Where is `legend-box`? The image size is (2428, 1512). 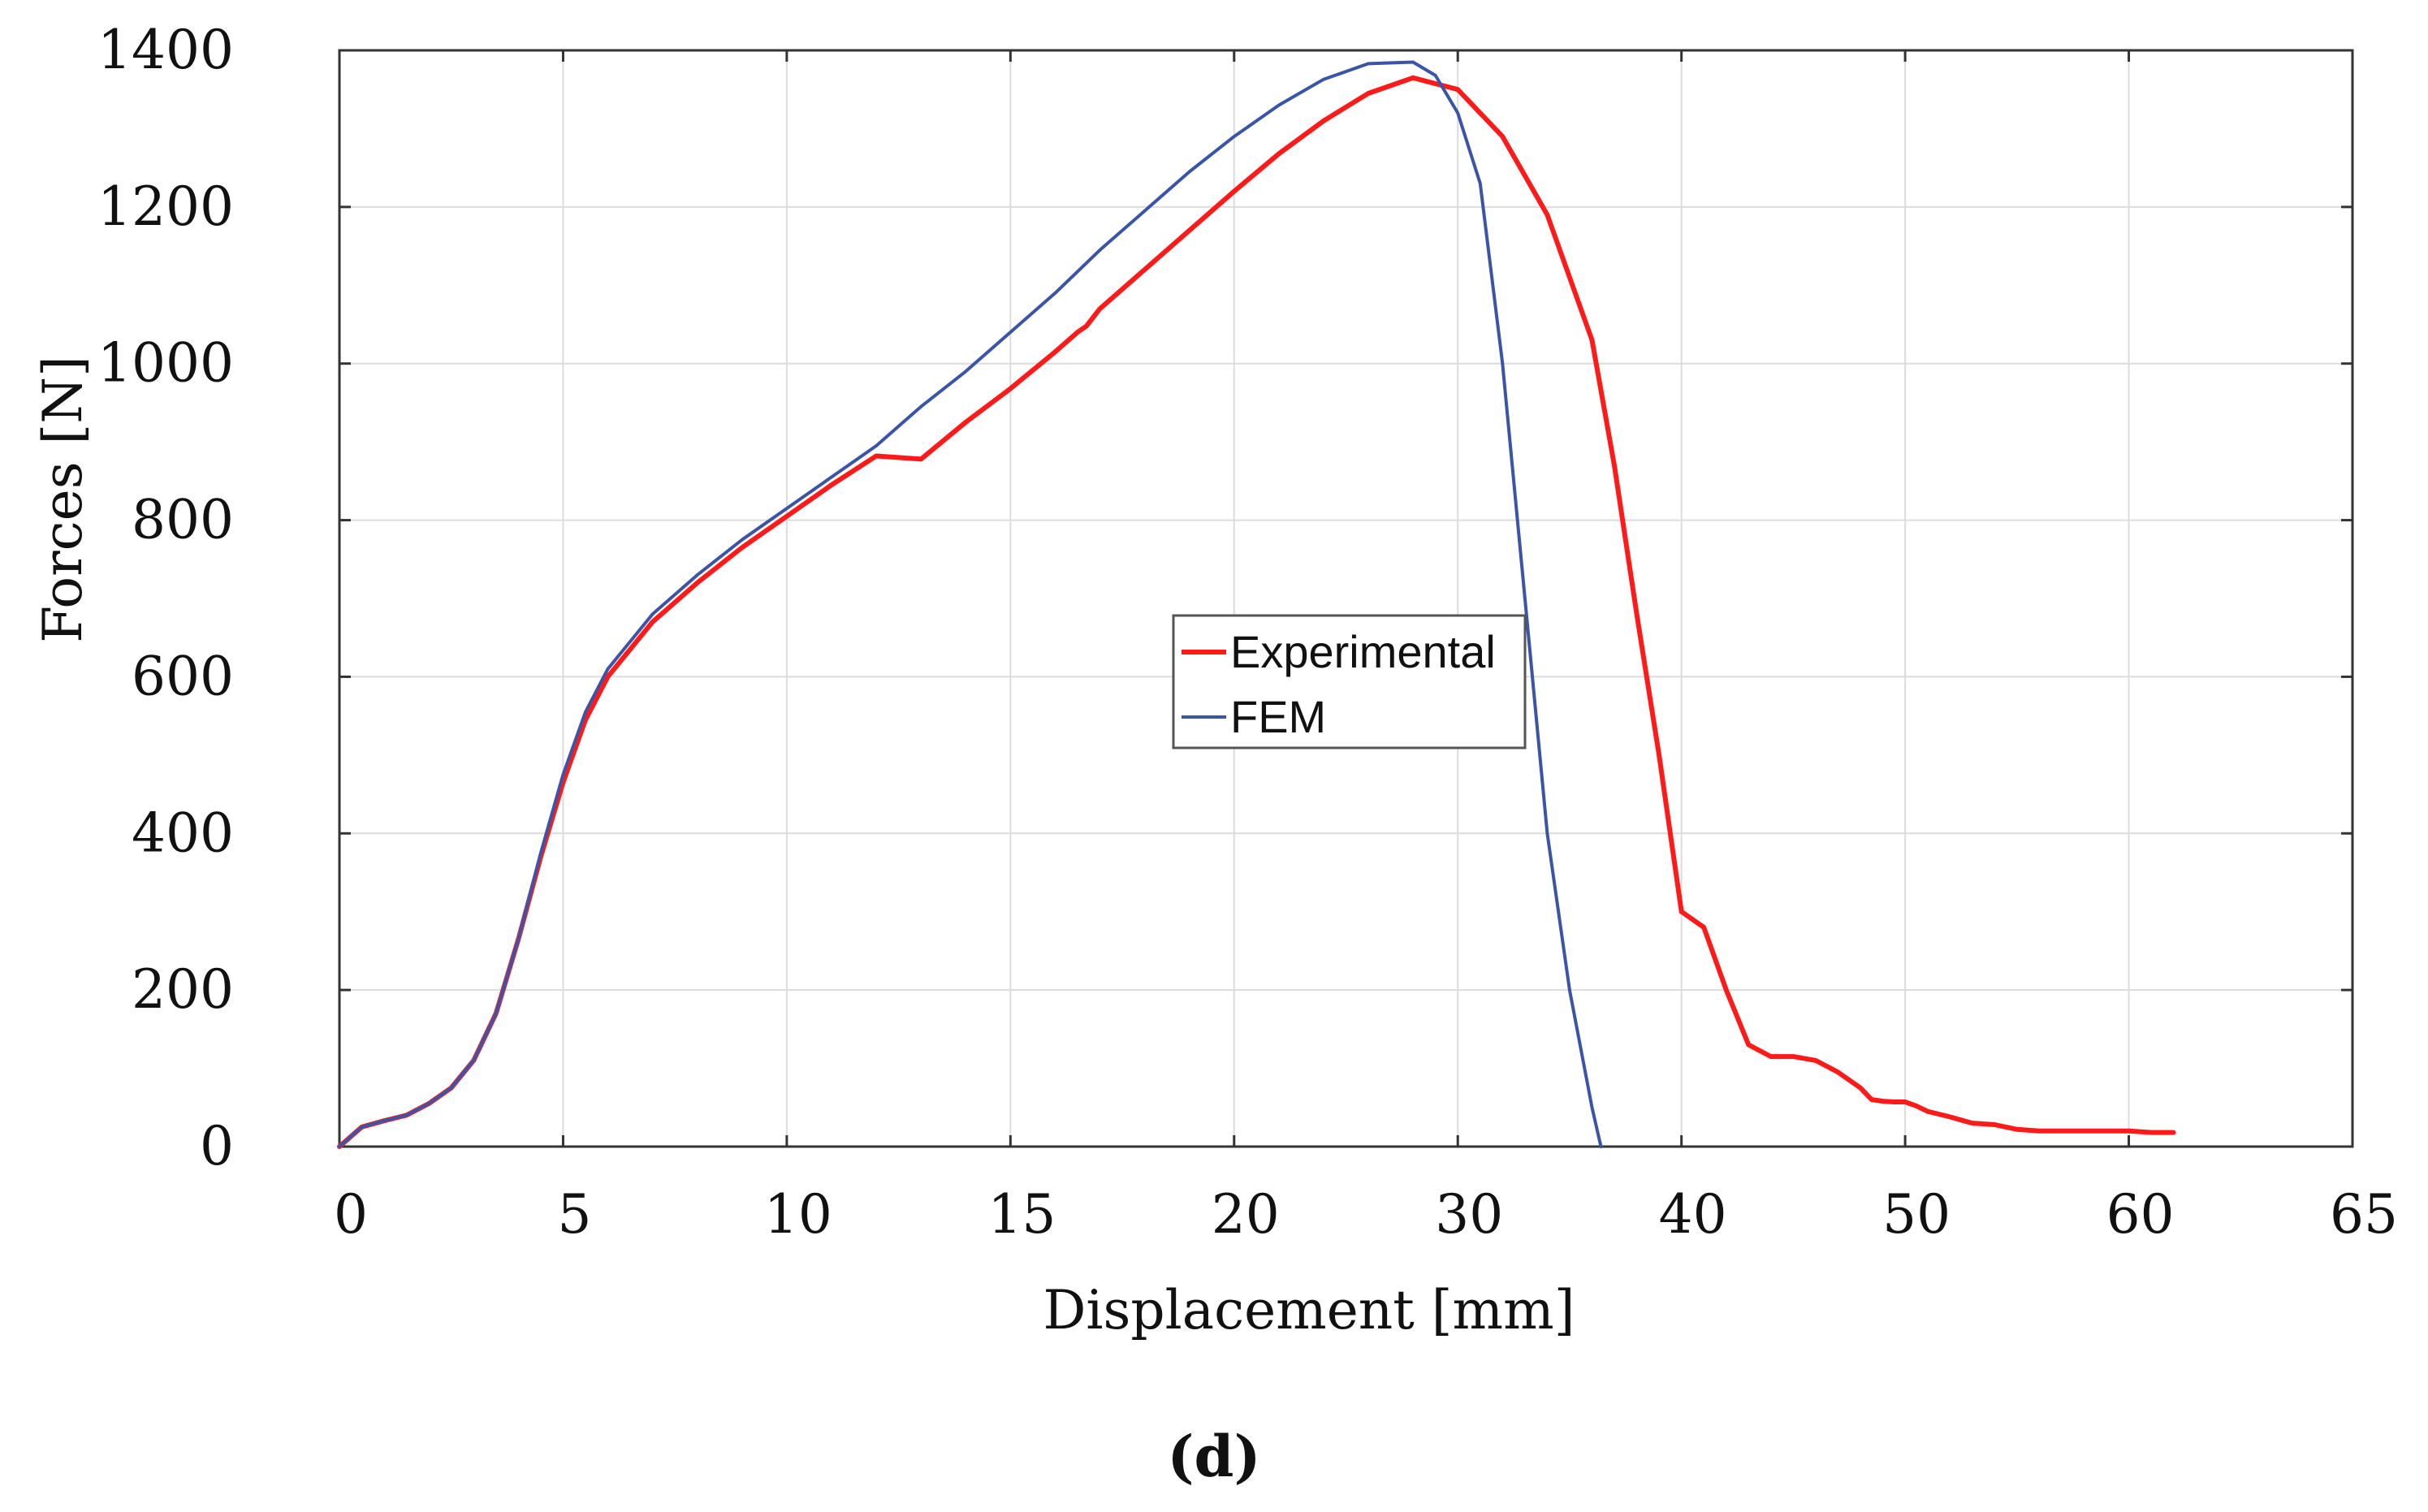
legend-box is located at coordinates (1349, 682).